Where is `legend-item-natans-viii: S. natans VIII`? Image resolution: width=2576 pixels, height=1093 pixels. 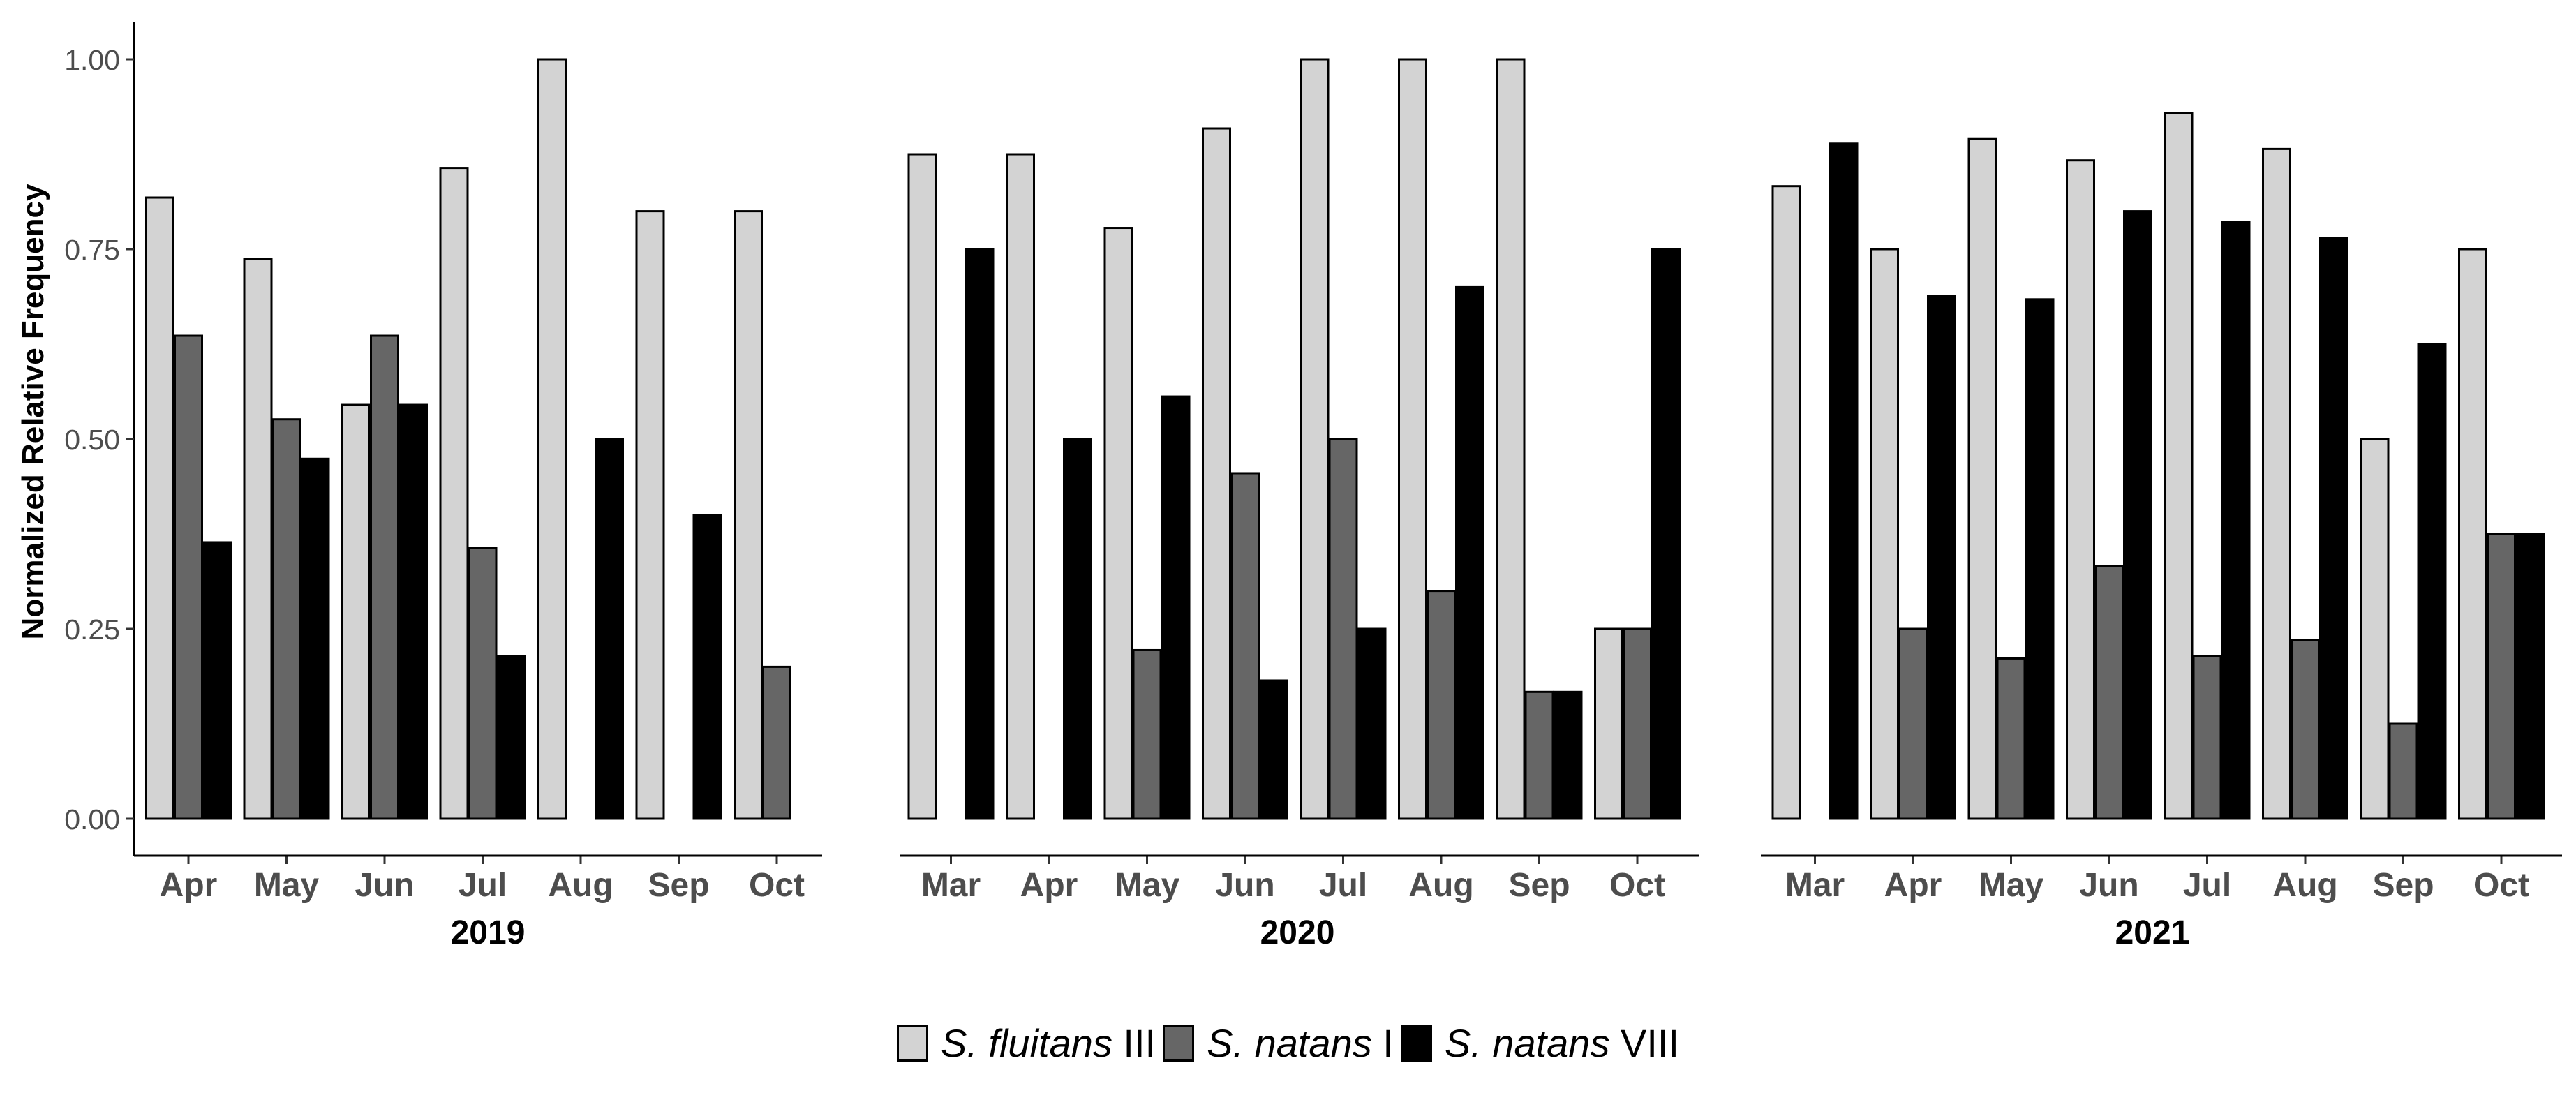 legend-item-natans-viii: S. natans VIII is located at coordinates (1539, 1043).